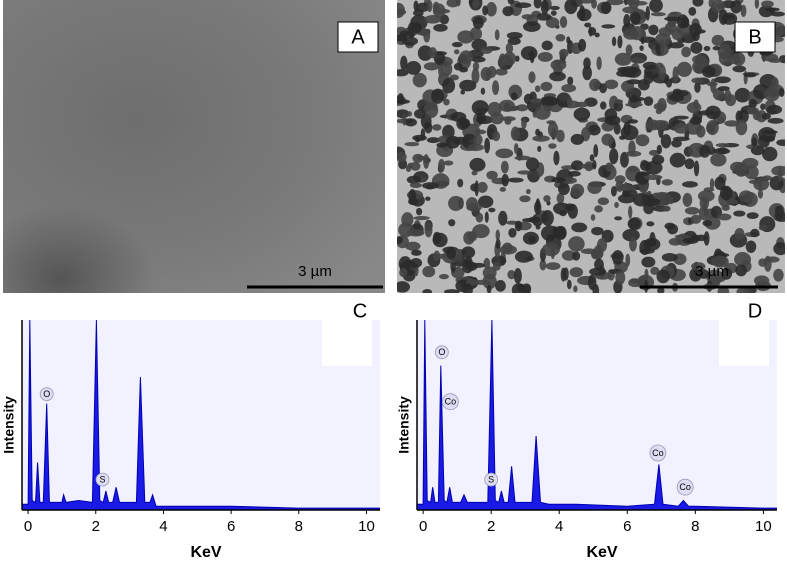 The width and height of the screenshot is (787, 567). Describe the element at coordinates (712, 271) in the screenshot. I see `scale-text: 3 µm` at that location.